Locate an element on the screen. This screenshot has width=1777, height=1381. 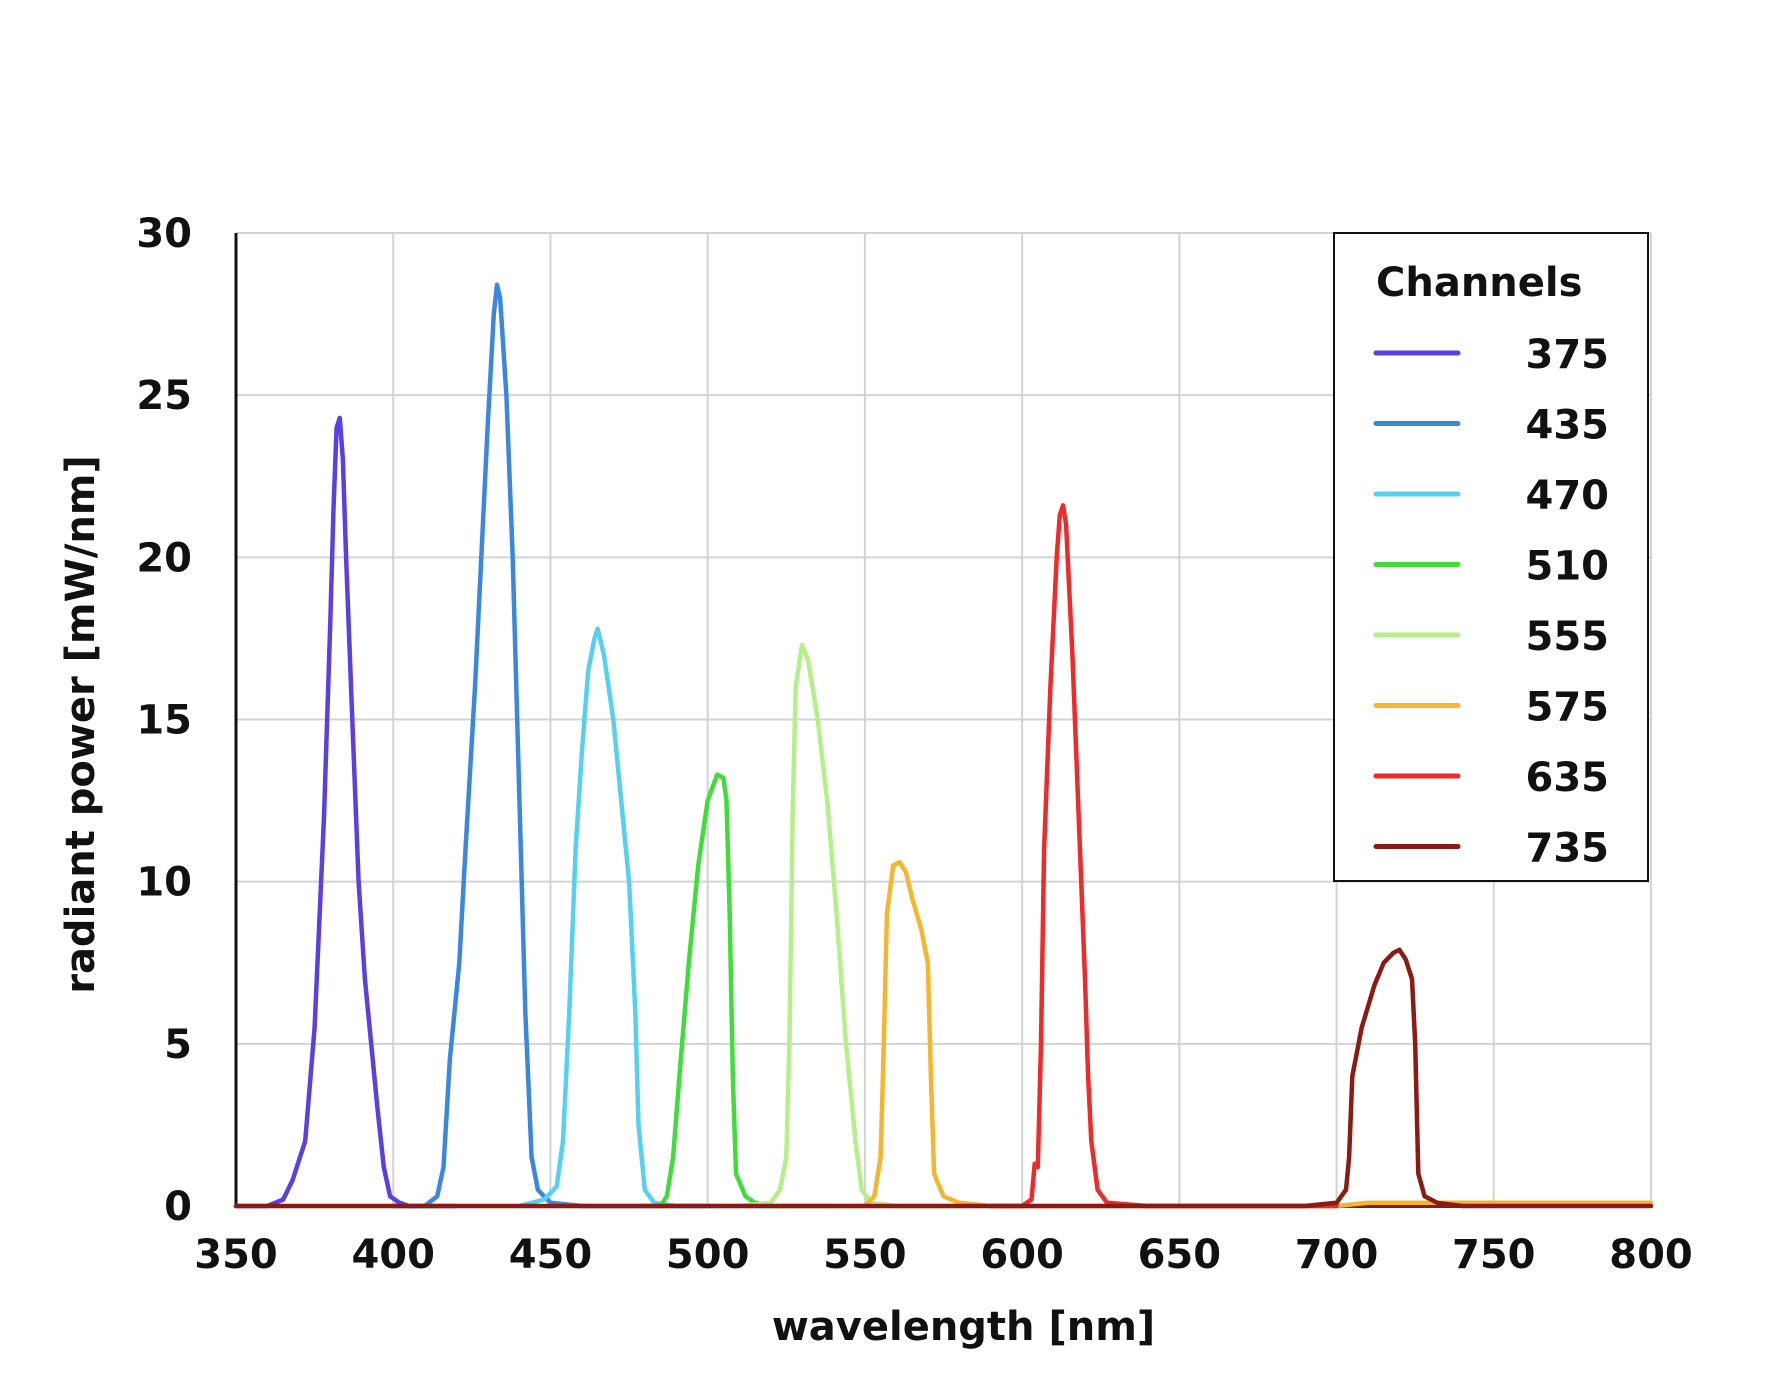
legend-label-735: 735 is located at coordinates (1568, 849).